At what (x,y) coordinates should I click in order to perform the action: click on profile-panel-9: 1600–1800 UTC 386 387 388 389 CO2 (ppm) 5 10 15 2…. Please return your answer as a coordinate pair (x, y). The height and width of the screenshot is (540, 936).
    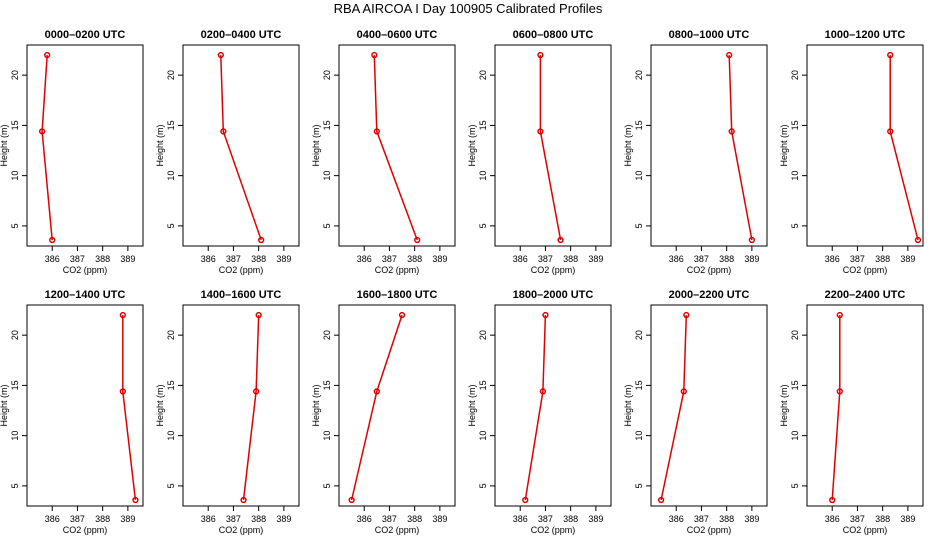
    Looking at the image, I should click on (383, 412).